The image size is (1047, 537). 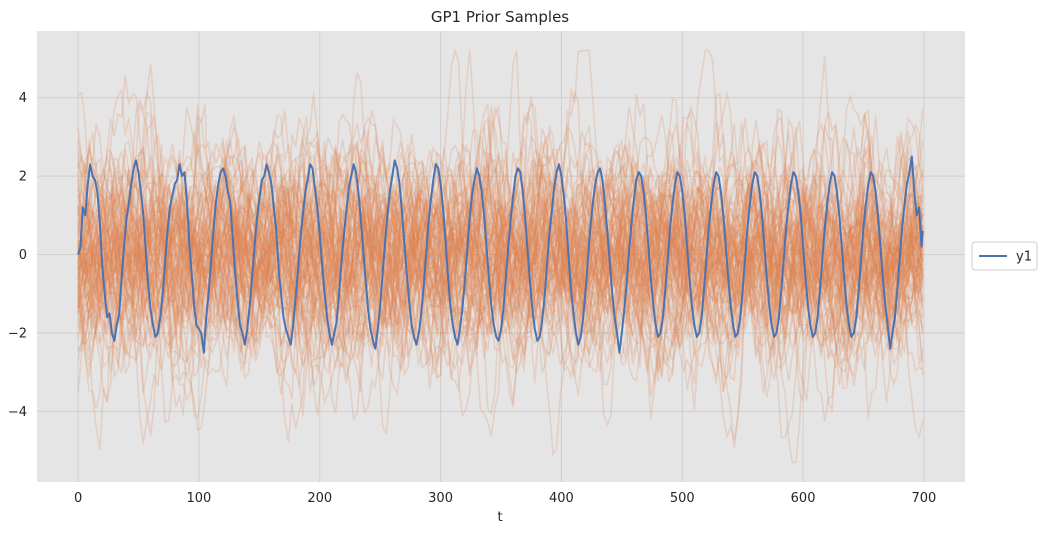 I want to click on x-tick-label: 400, so click(x=561, y=498).